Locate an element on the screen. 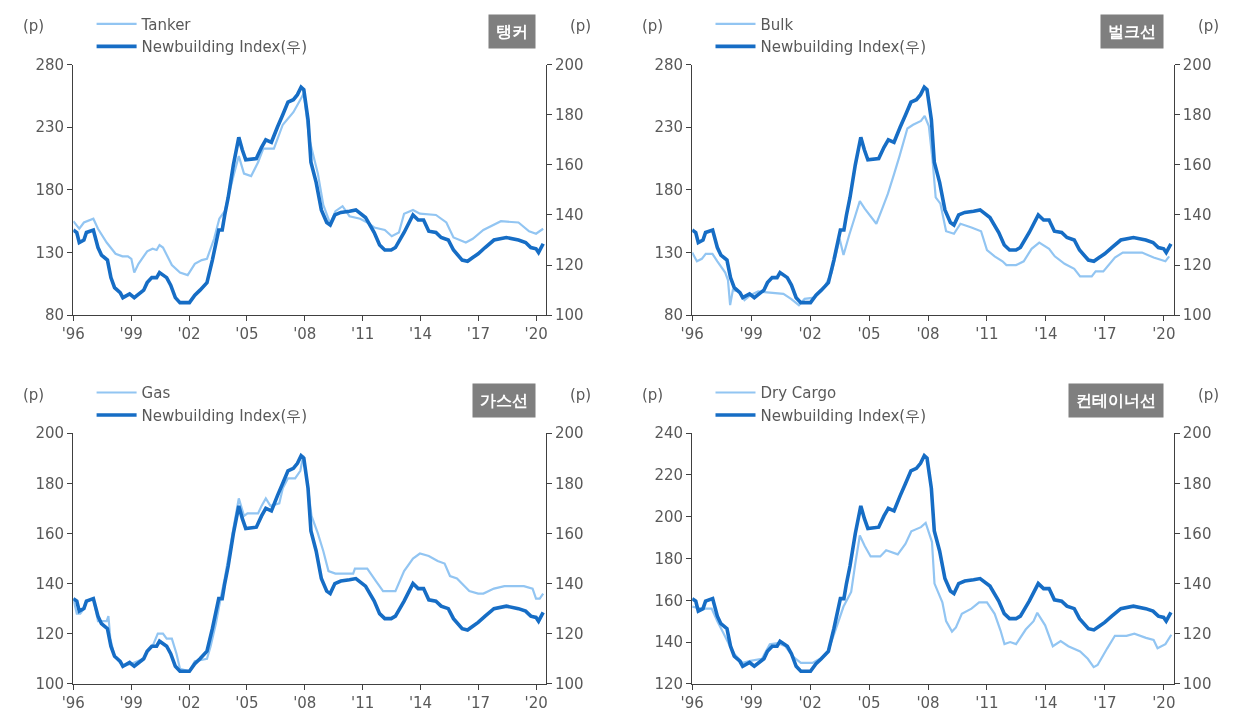 The image size is (1234, 725). y-tick-label: 200 is located at coordinates (669, 516).